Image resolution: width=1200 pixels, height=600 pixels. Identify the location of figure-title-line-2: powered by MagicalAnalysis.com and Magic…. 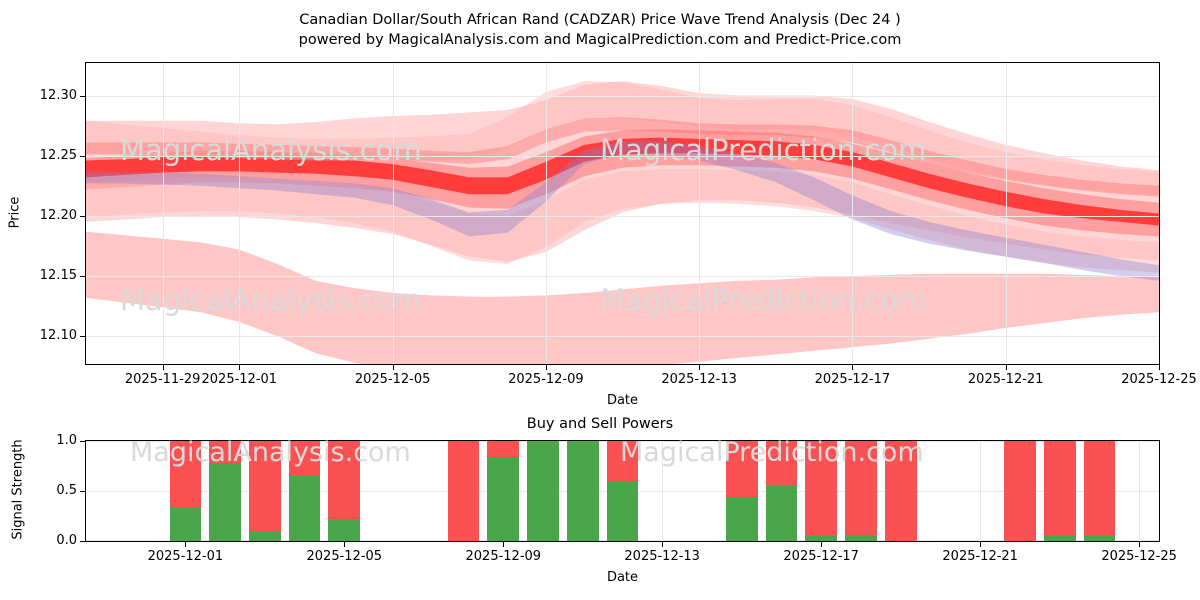
(600, 40).